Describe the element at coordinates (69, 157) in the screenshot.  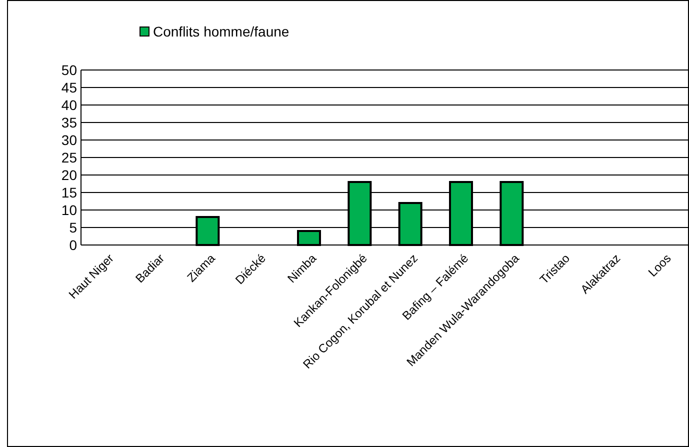
I see `y-tick-label: 25` at that location.